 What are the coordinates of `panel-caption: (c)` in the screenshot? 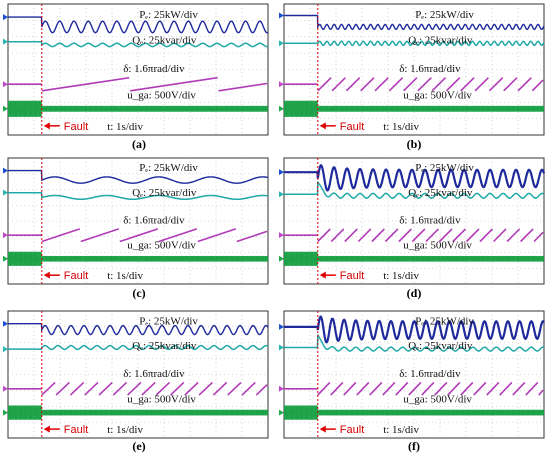 It's located at (138, 293).